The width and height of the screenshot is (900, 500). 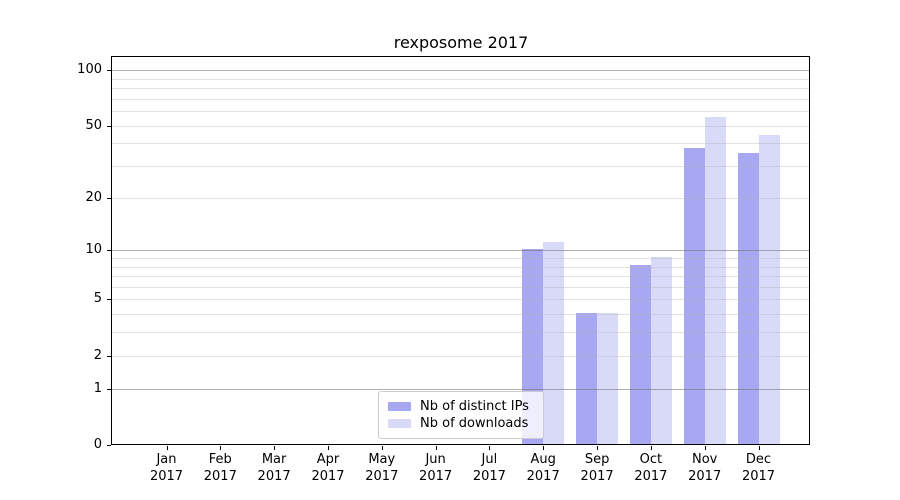 What do you see at coordinates (97, 299) in the screenshot?
I see `y-tick-label: 5` at bounding box center [97, 299].